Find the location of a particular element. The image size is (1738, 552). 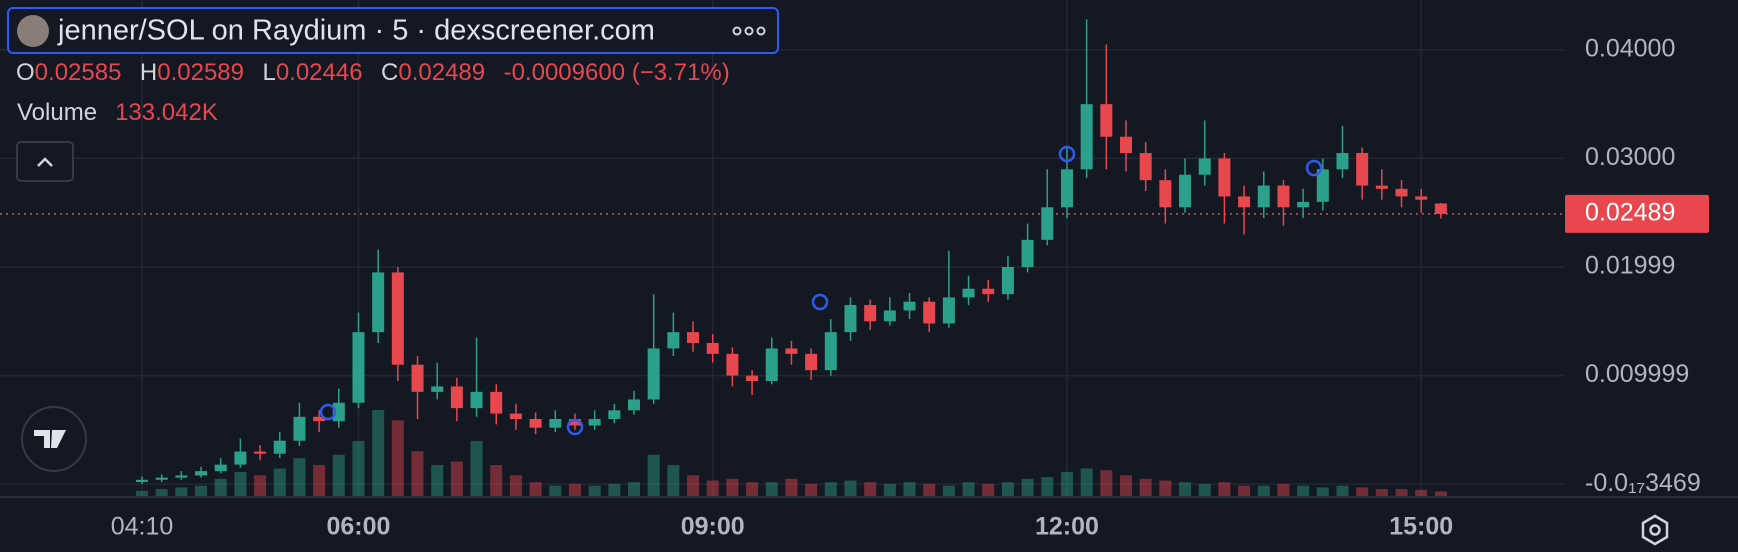

tv-logo-dot is located at coordinates (58, 433).